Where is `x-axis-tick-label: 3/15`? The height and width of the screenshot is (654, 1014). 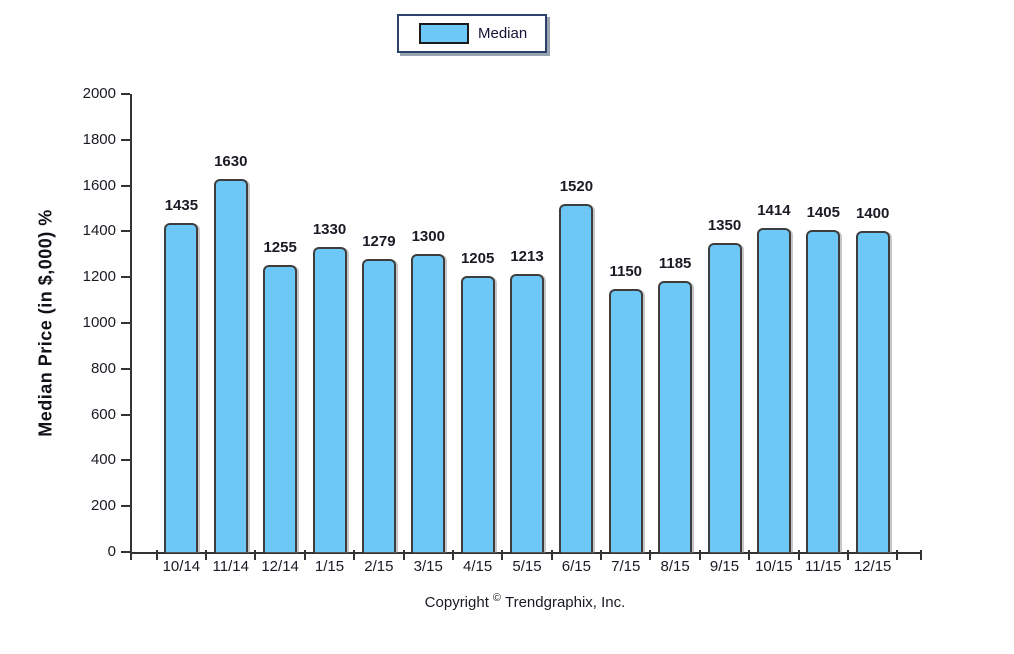 x-axis-tick-label: 3/15 is located at coordinates (428, 566).